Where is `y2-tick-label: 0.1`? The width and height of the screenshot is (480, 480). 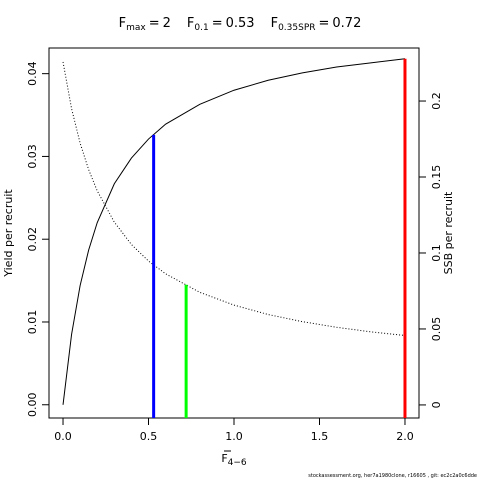 y2-tick-label: 0.1 is located at coordinates (436, 252).